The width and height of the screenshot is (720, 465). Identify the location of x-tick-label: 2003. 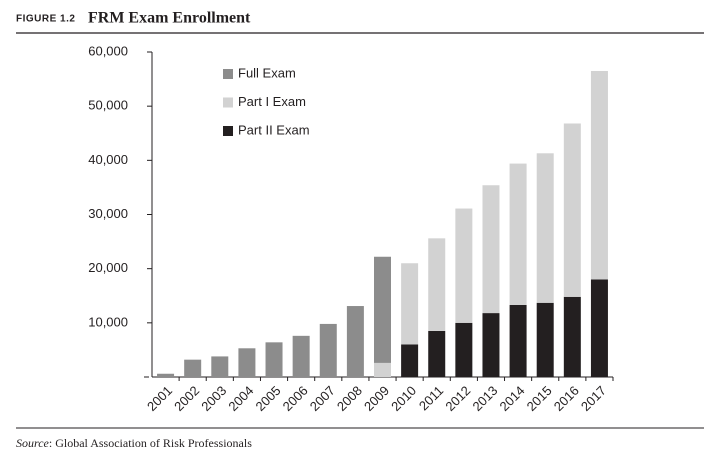
(213, 398).